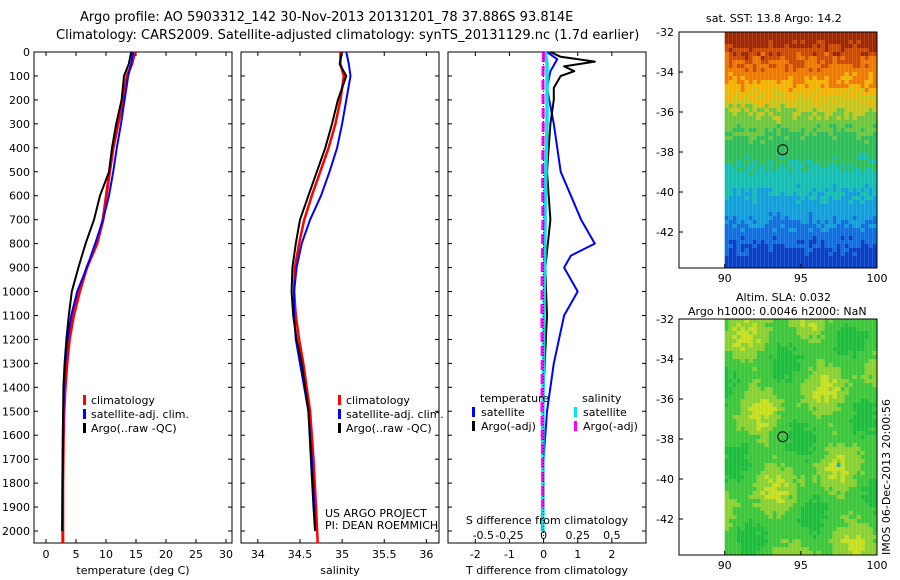 Image resolution: width=900 pixels, height=580 pixels. I want to click on argo-position-marker, so click(783, 437).